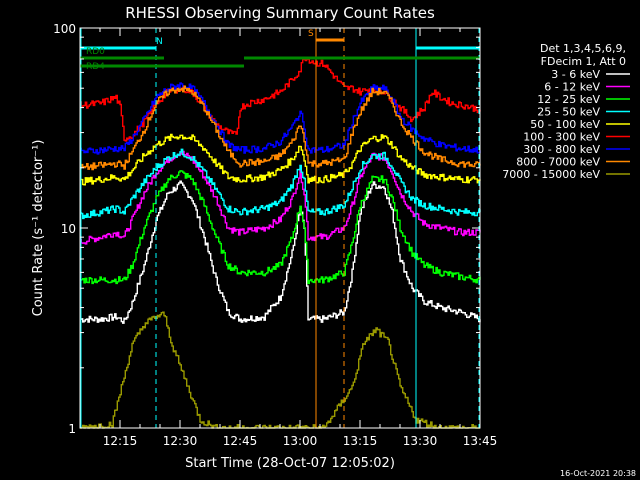 The image size is (640, 480). I want to click on x-tick-label-12:45: 12:45, so click(240, 441).